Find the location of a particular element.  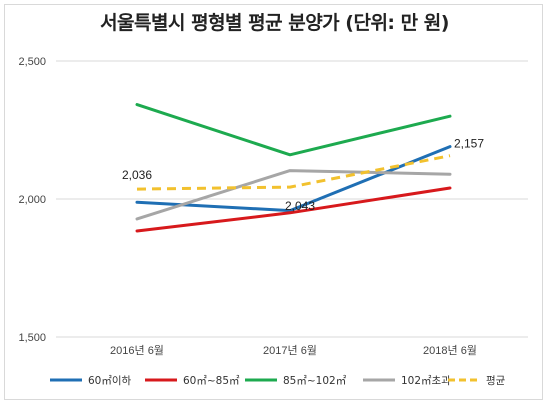

legend-label-1: 60㎡~85㎡ is located at coordinates (211, 381).